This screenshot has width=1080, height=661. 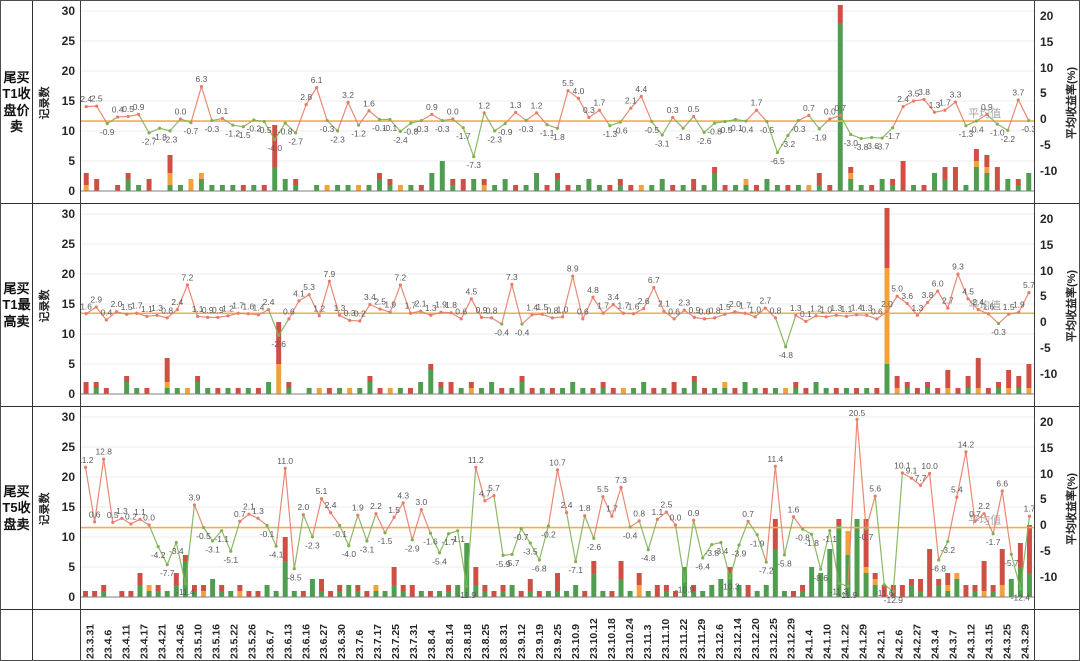 What do you see at coordinates (432, 644) in the screenshot?
I see `x-date-label: 23.8.4` at bounding box center [432, 644].